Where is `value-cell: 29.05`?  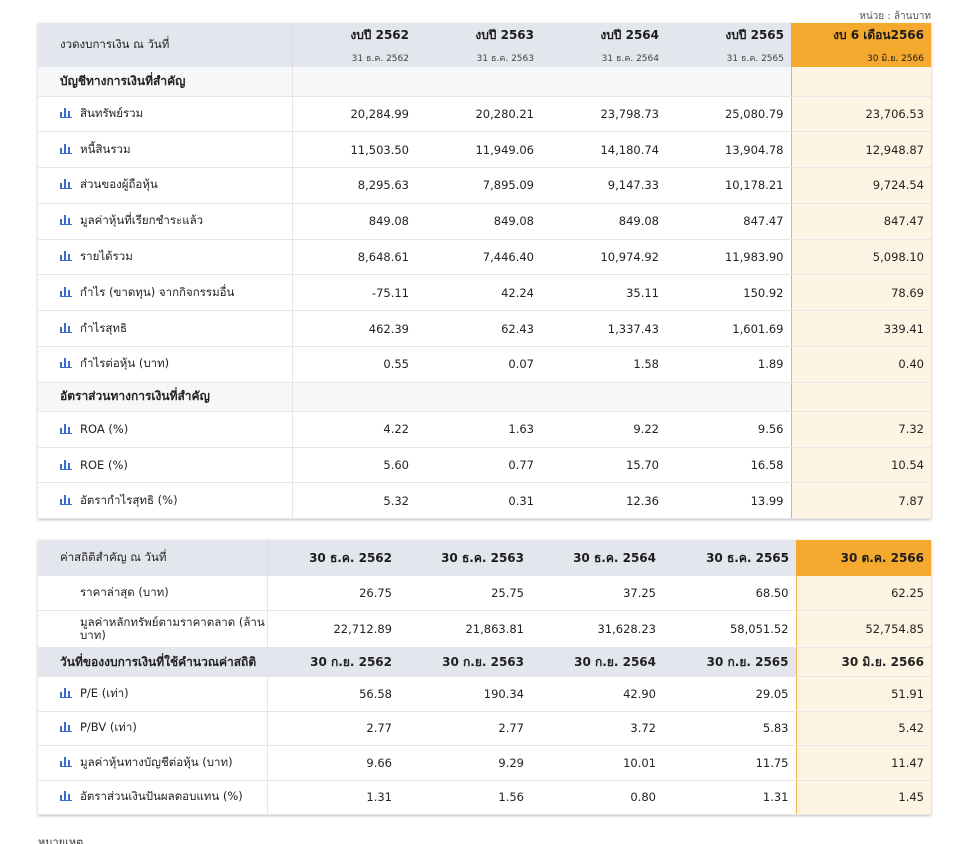 value-cell: 29.05 is located at coordinates (729, 694).